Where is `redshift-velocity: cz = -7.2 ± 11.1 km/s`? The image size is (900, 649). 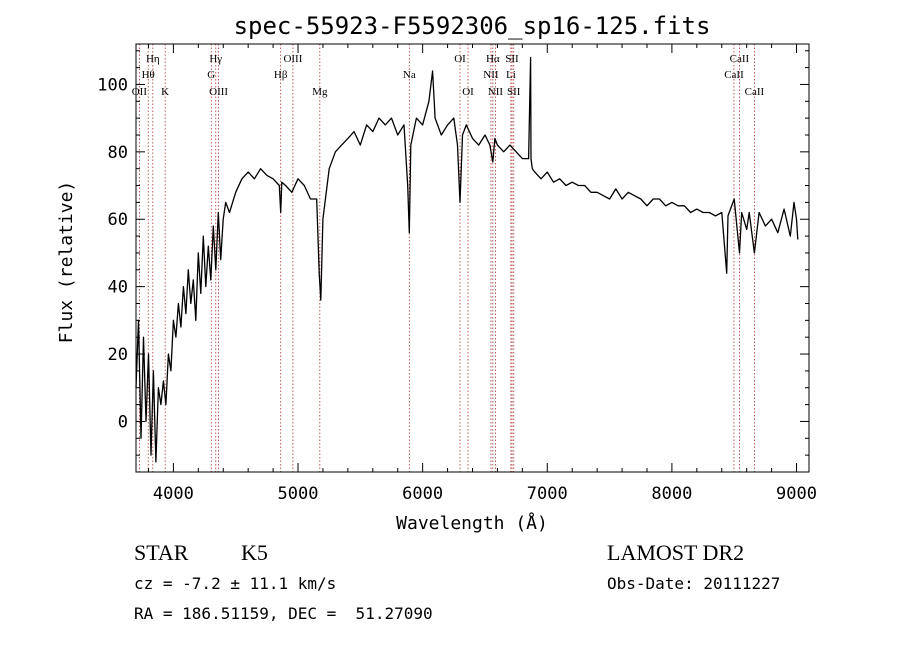 redshift-velocity: cz = -7.2 ± 11.1 km/s is located at coordinates (235, 583).